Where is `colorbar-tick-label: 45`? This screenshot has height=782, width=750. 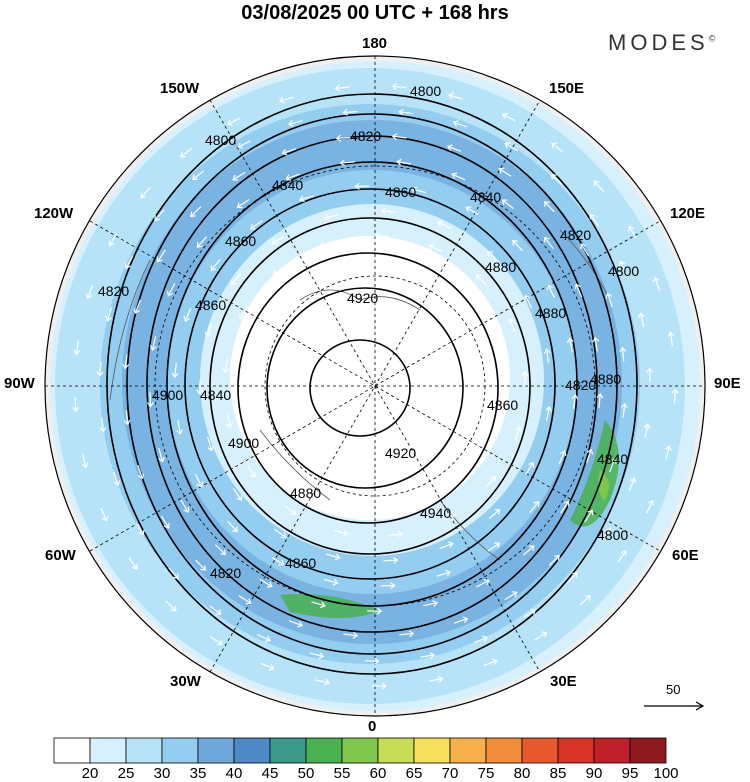 colorbar-tick-label: 45 is located at coordinates (270, 773).